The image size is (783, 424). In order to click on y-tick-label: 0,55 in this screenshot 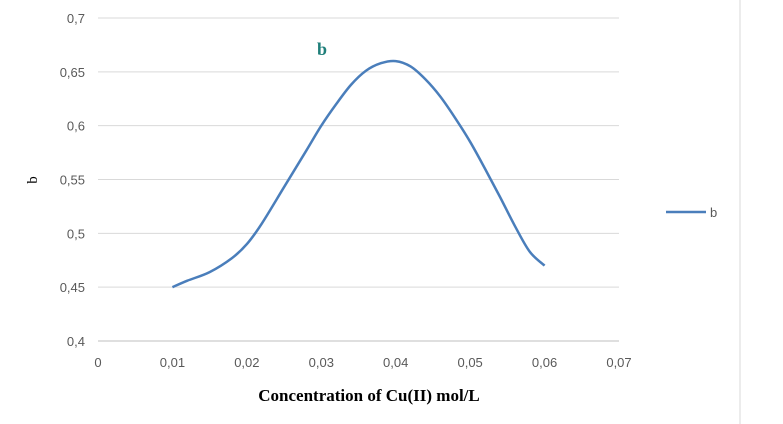, I will do `click(72, 180)`.